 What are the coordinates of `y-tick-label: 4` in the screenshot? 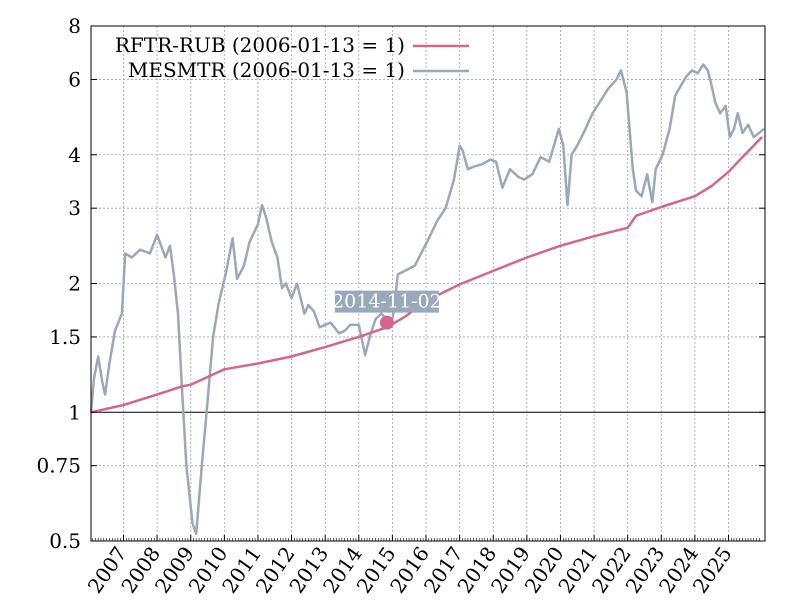 It's located at (74, 155).